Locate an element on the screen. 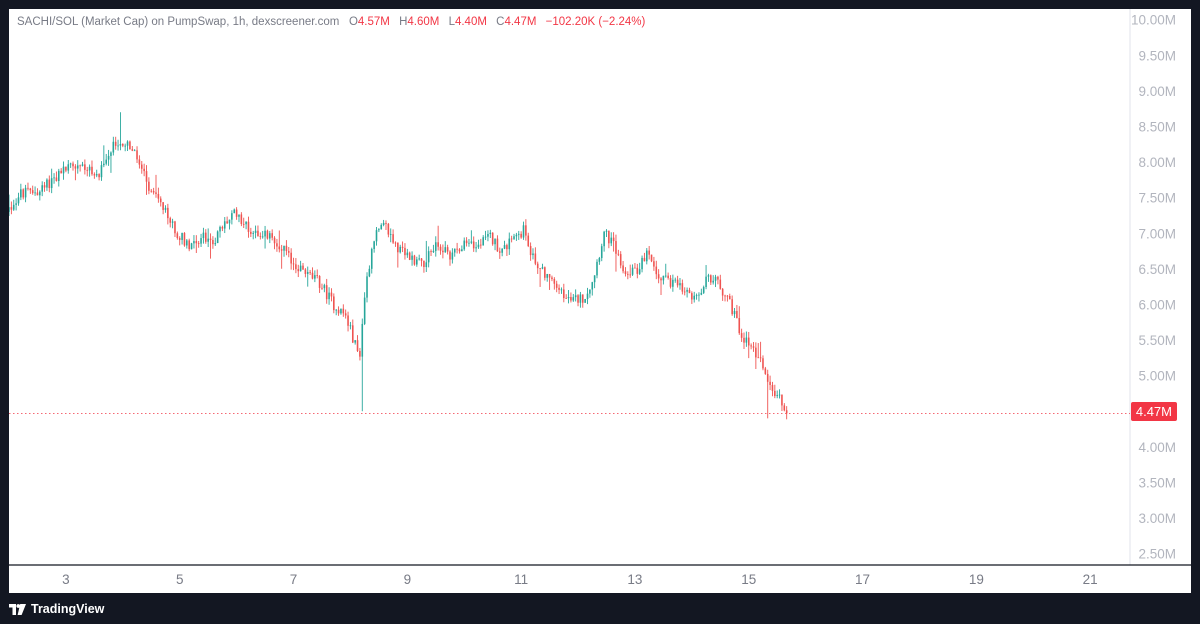 This screenshot has width=1200, height=624. x-tick-label: 3 is located at coordinates (66, 579).